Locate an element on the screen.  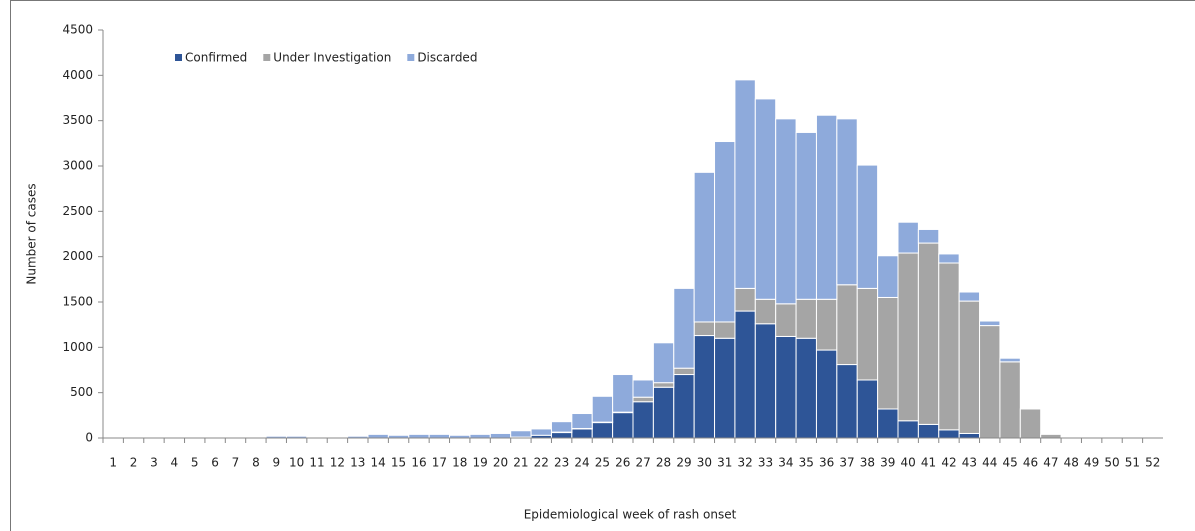
x-tick-label: 22 is located at coordinates (541, 463).